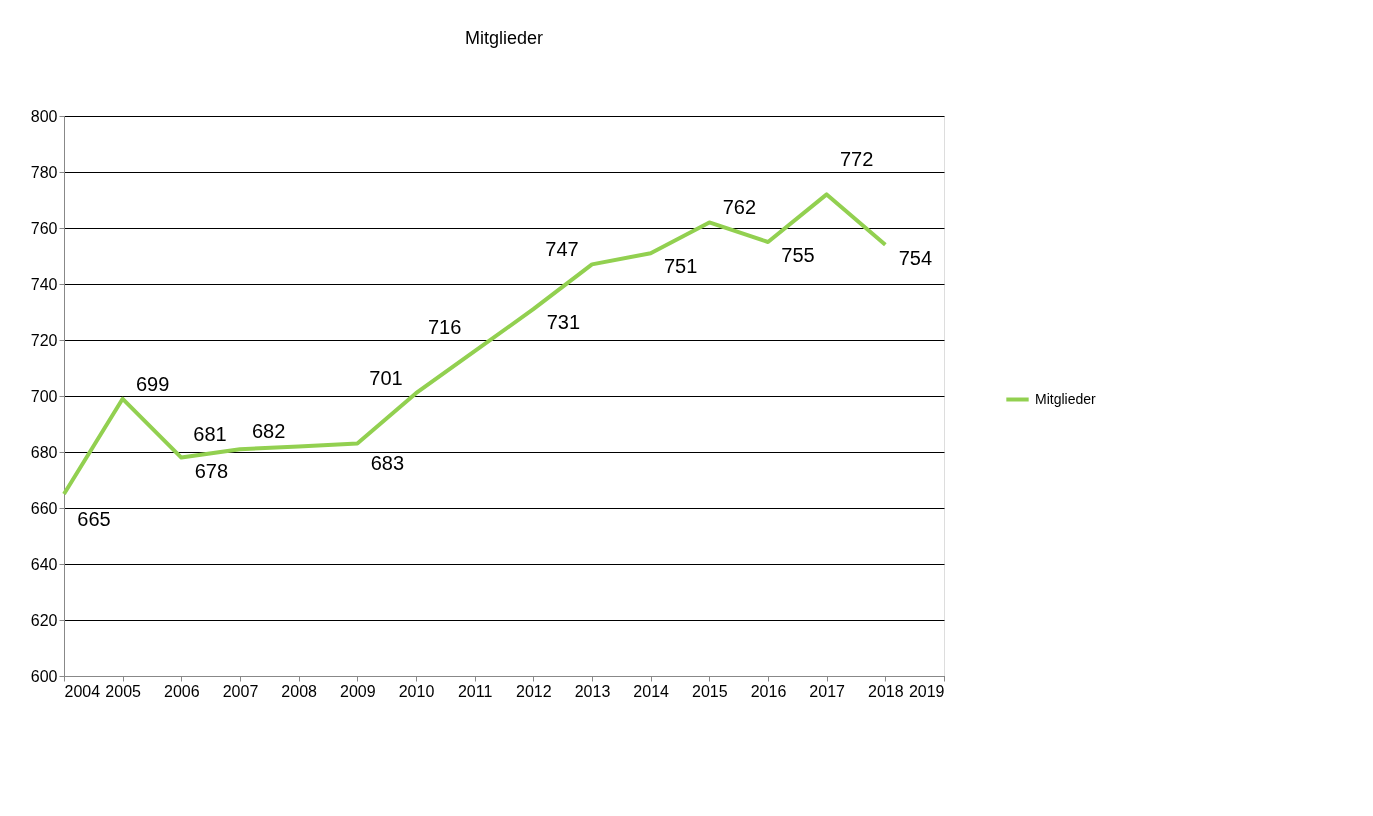 Image resolution: width=1373 pixels, height=816 pixels. What do you see at coordinates (926, 691) in the screenshot?
I see `x-tick-label: 2019` at bounding box center [926, 691].